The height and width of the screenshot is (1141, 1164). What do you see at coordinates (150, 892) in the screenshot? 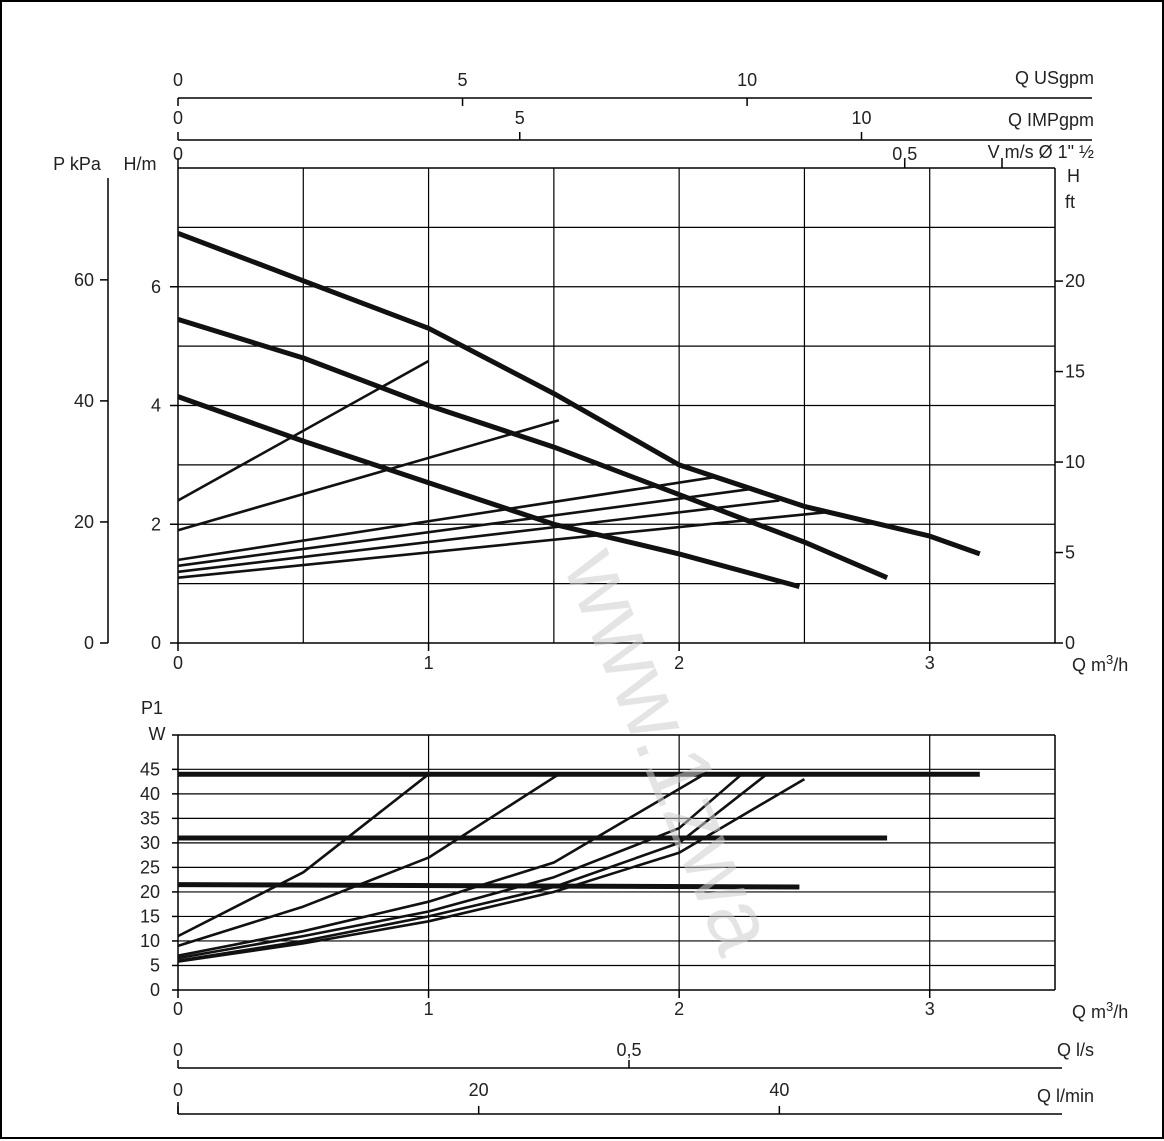
I see `power-y-tick-label: 20` at bounding box center [150, 892].